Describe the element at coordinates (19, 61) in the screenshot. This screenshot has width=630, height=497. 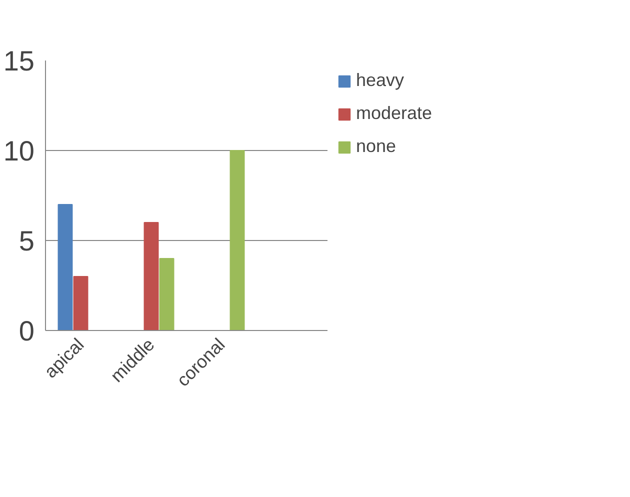
I see `y-tick-label: 15` at that location.